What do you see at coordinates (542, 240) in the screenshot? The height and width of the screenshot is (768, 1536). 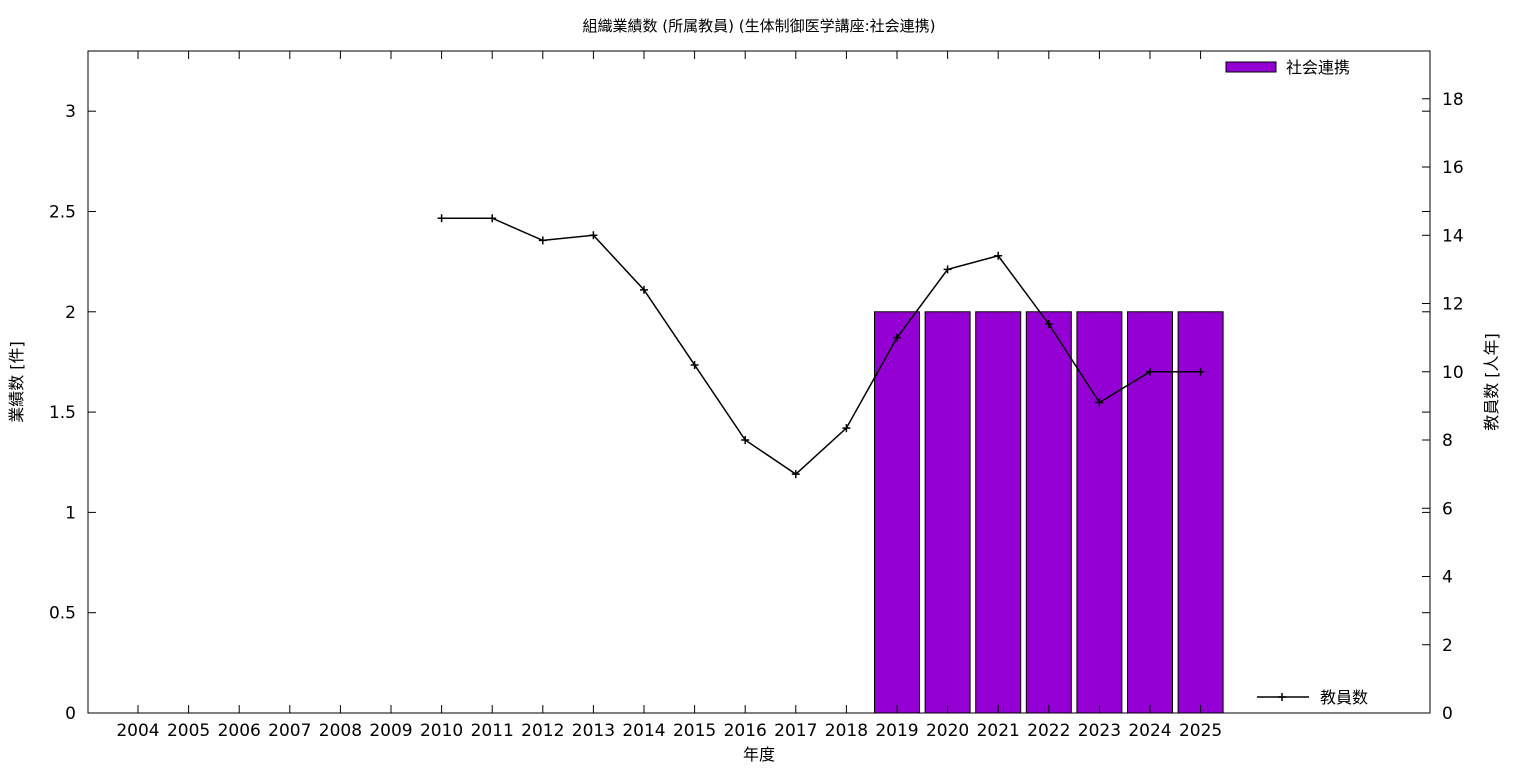 I see `line-point-2012` at bounding box center [542, 240].